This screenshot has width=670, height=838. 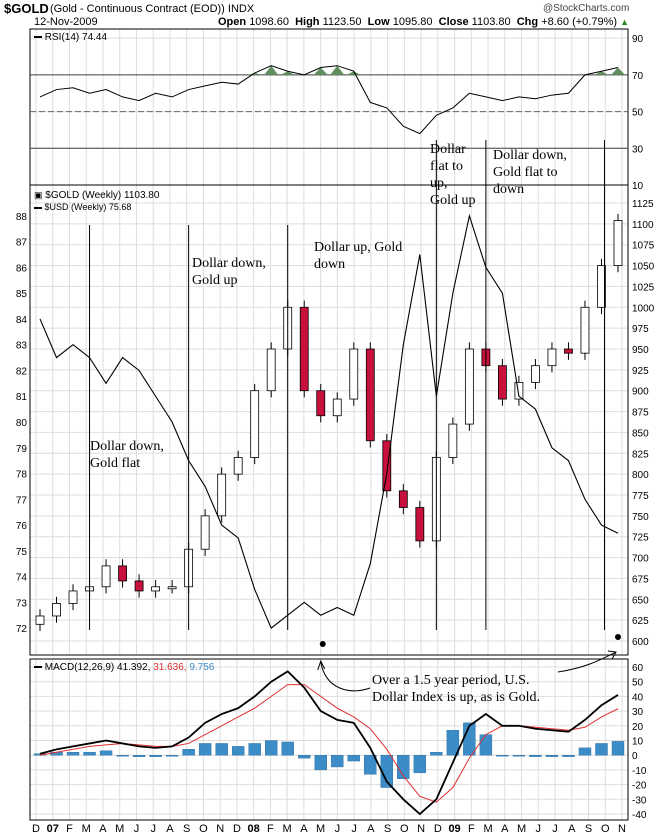 I want to click on annotation-dollar-down-gold-up: Dollar down, Gold up, so click(x=229, y=272).